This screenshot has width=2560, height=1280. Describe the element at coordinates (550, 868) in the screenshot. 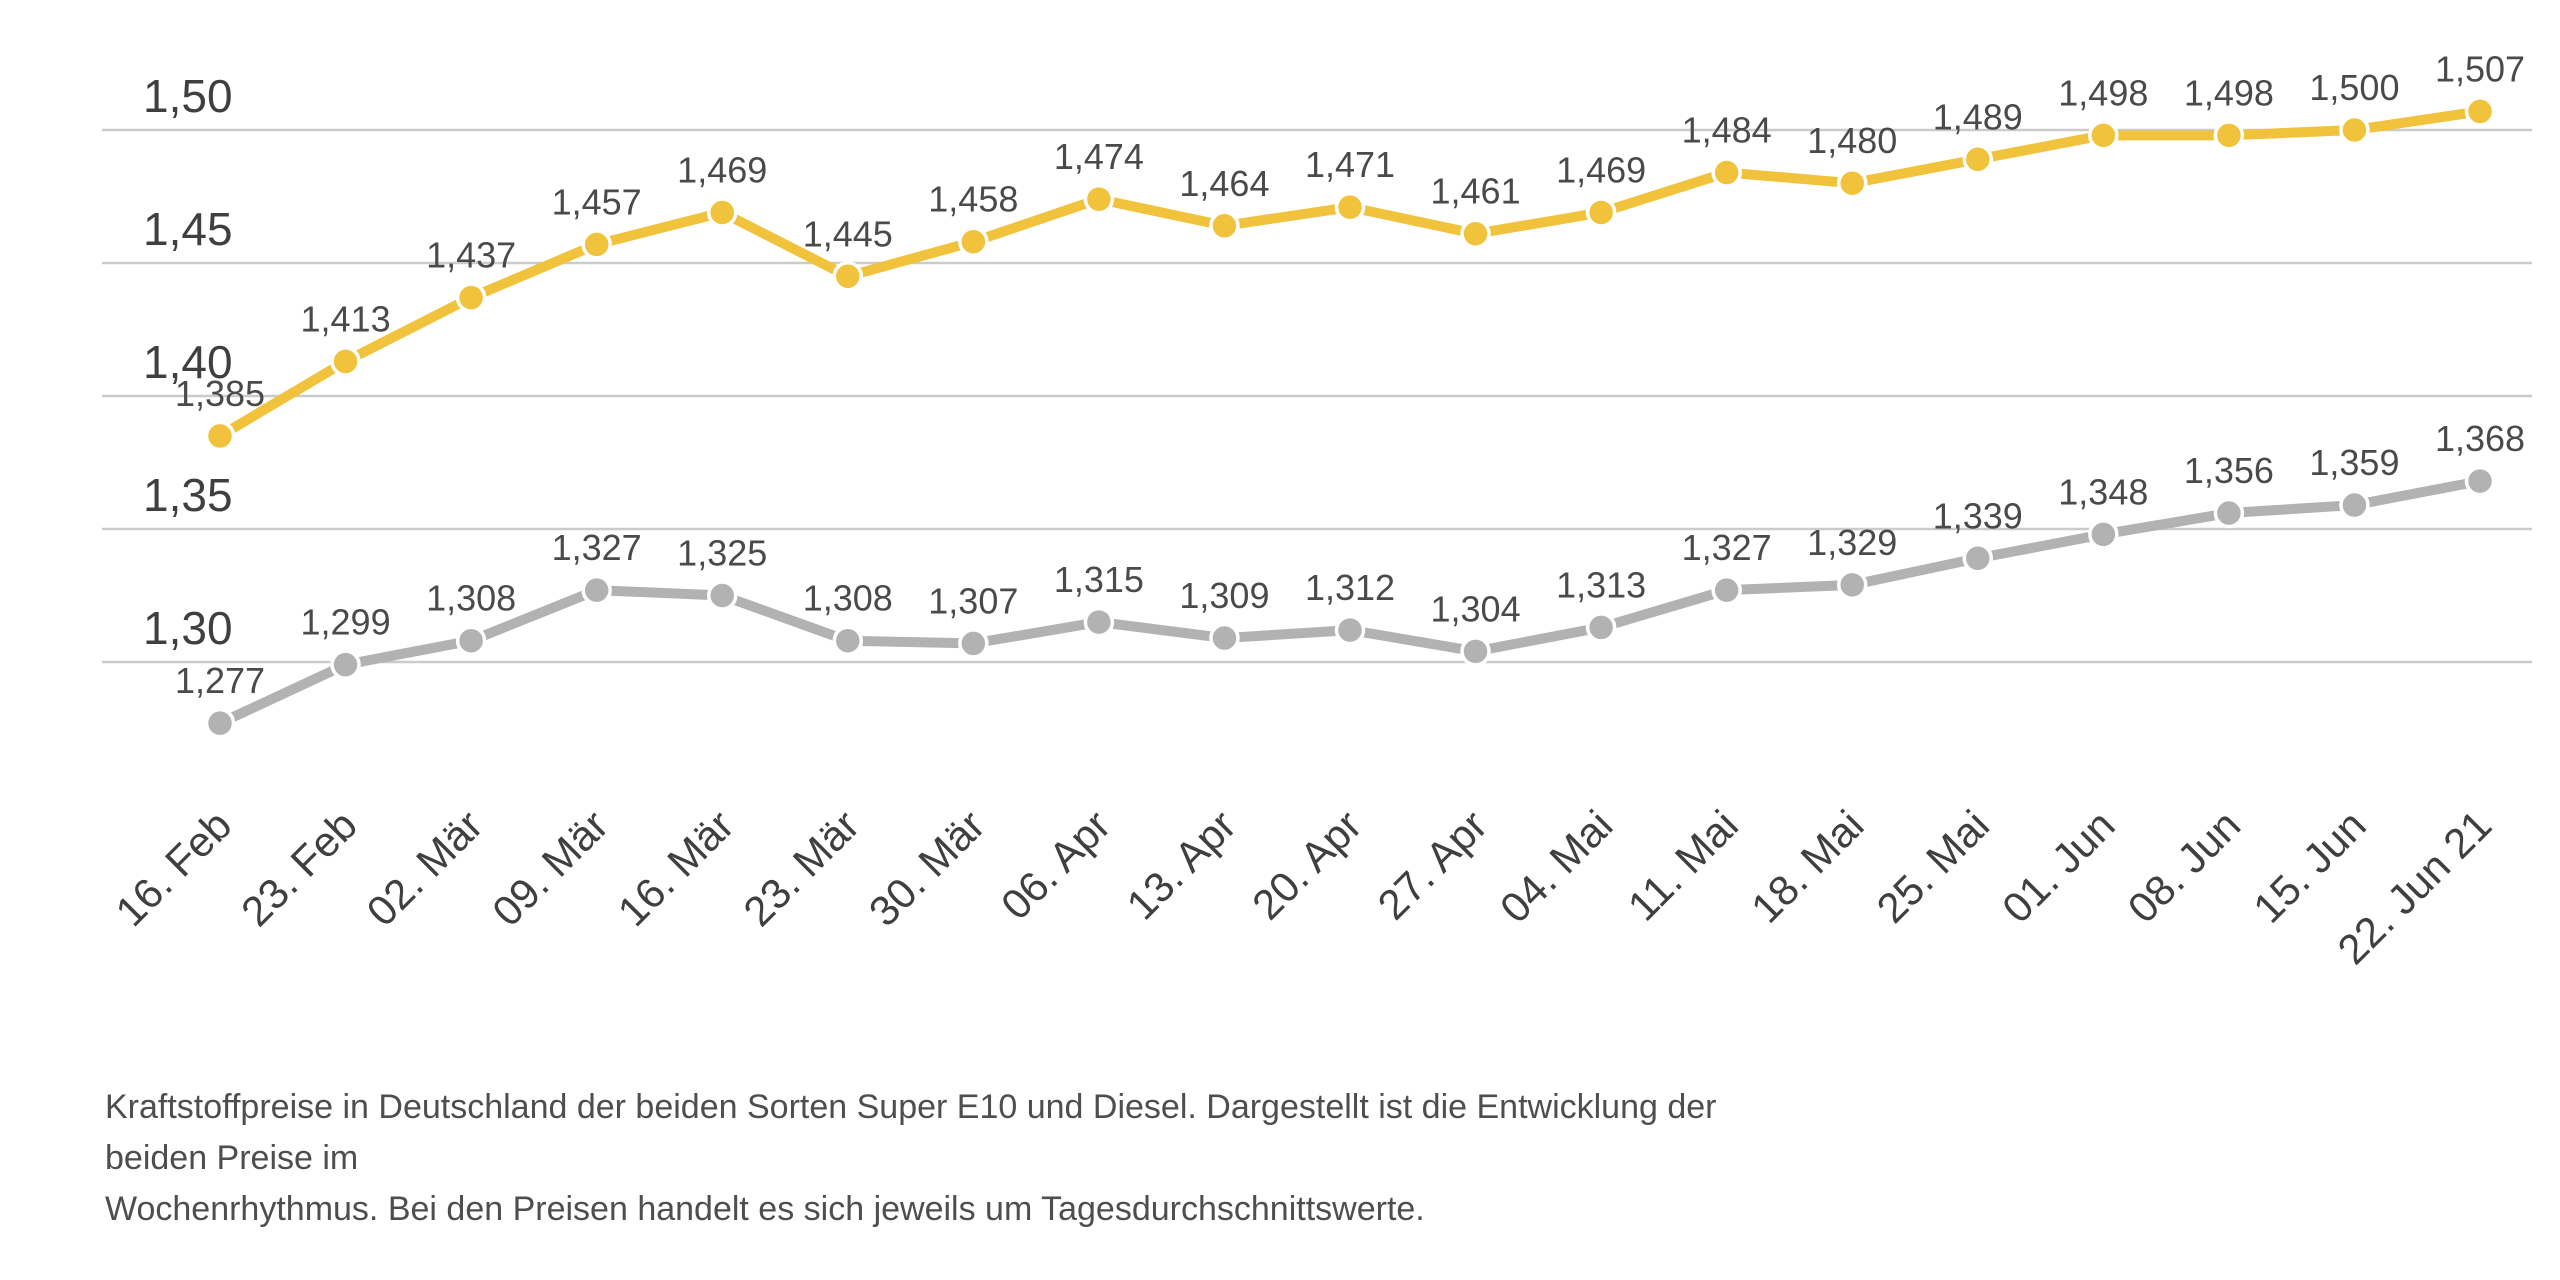

I see `x-tick-label: 09. Mär` at that location.